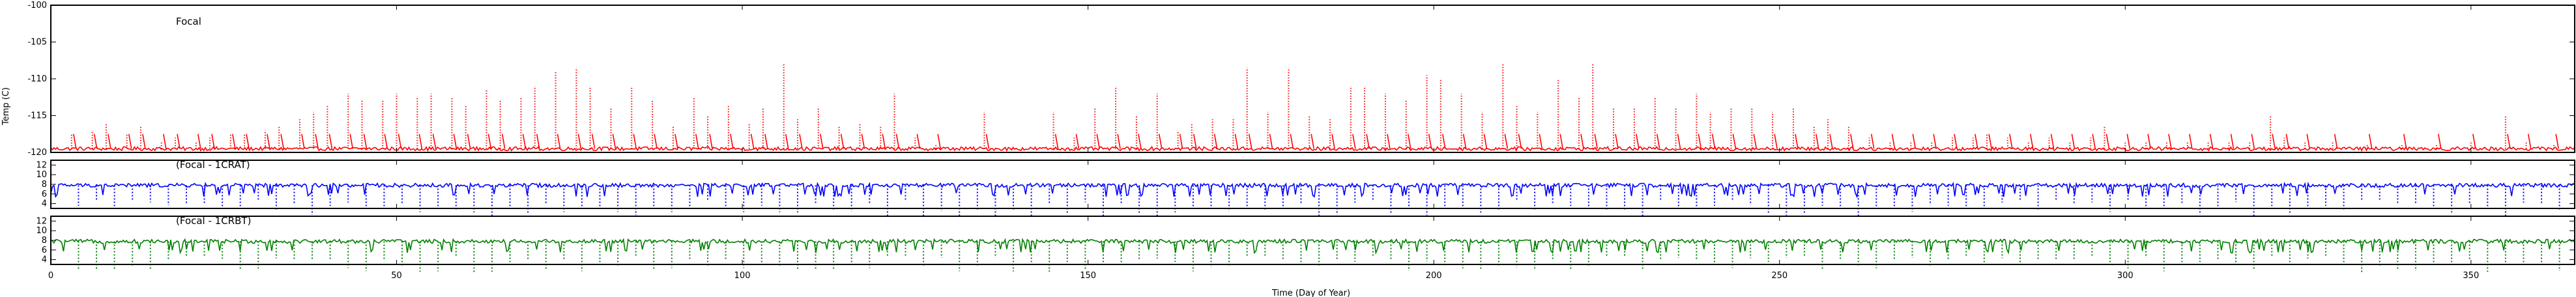  I want to click on y-tick-label: -120, so click(37, 153).